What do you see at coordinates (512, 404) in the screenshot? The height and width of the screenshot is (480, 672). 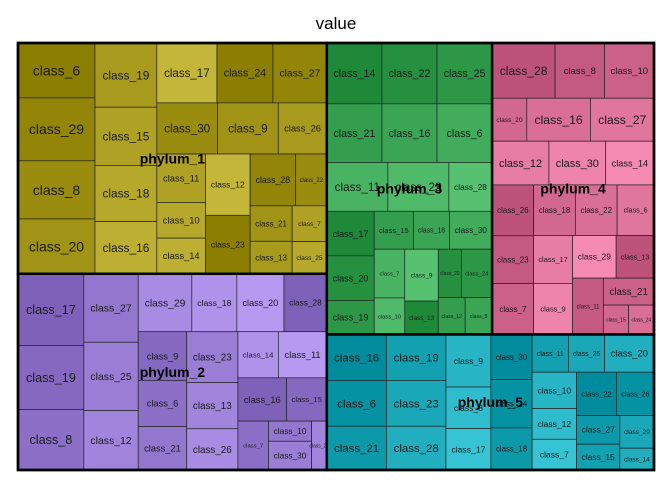 I see `cell-label: class_24` at bounding box center [512, 404].